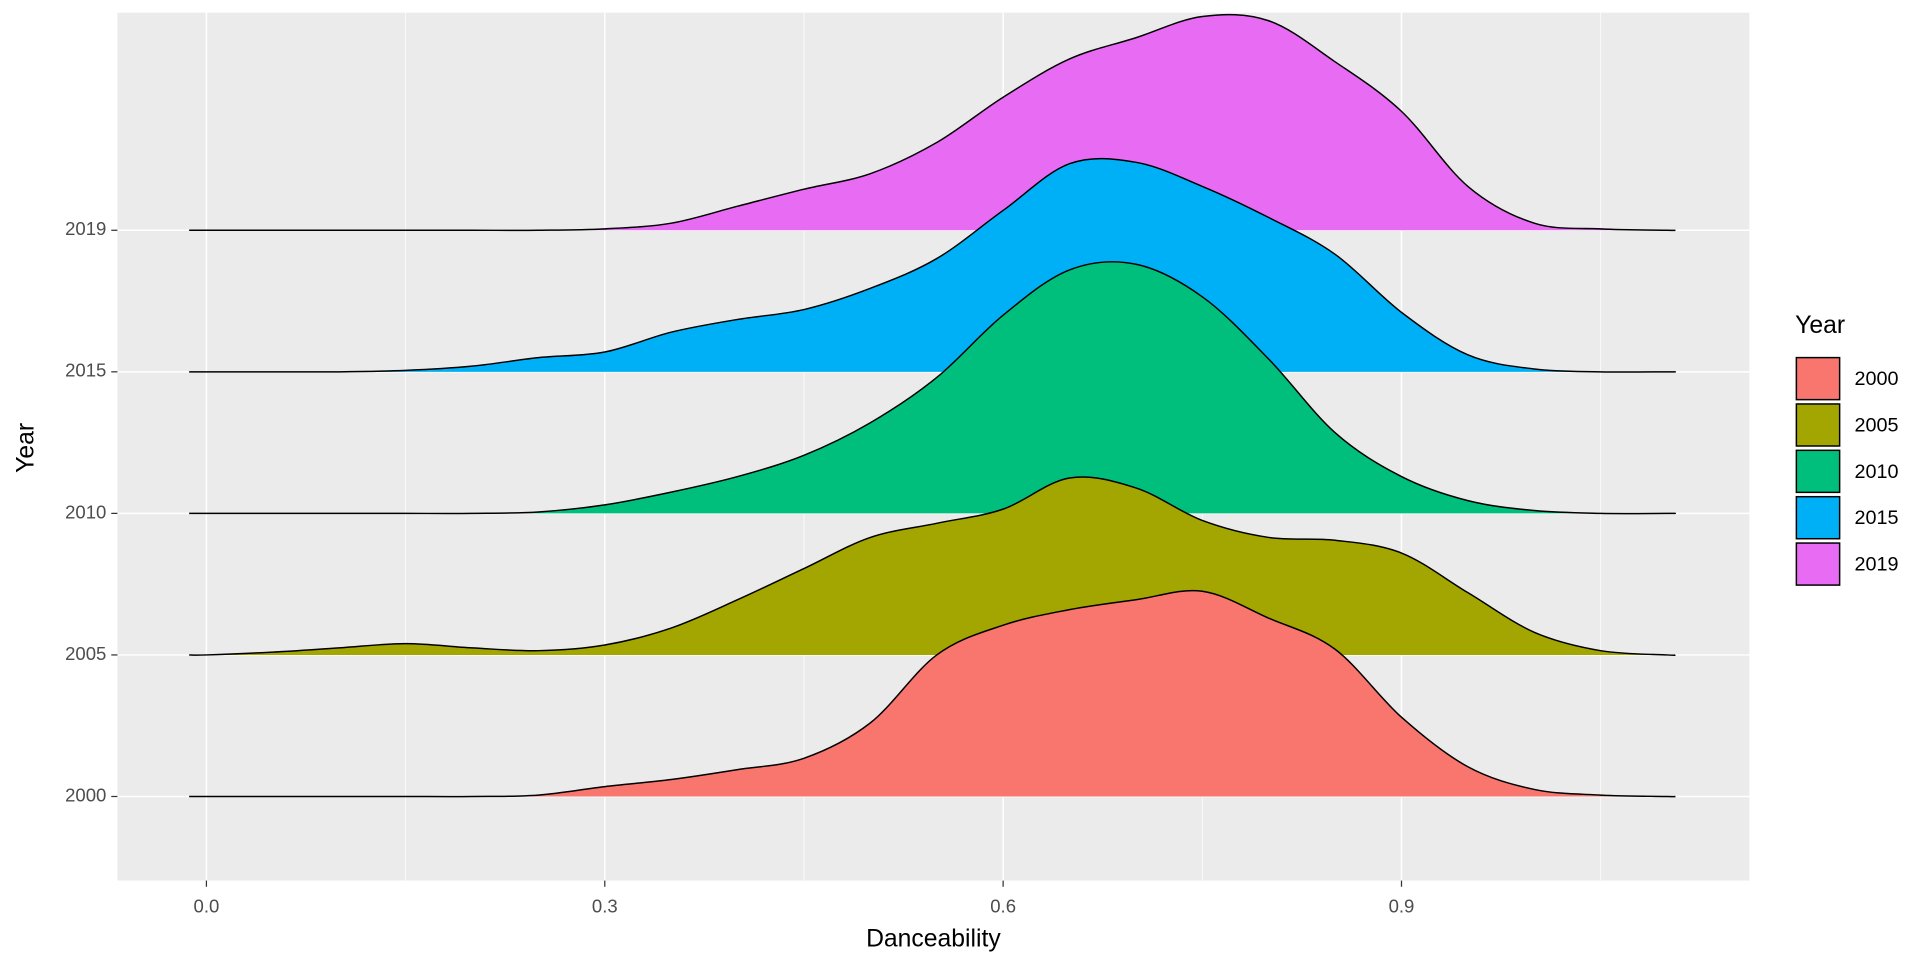  What do you see at coordinates (1876, 425) in the screenshot?
I see `legend-label: 2005` at bounding box center [1876, 425].